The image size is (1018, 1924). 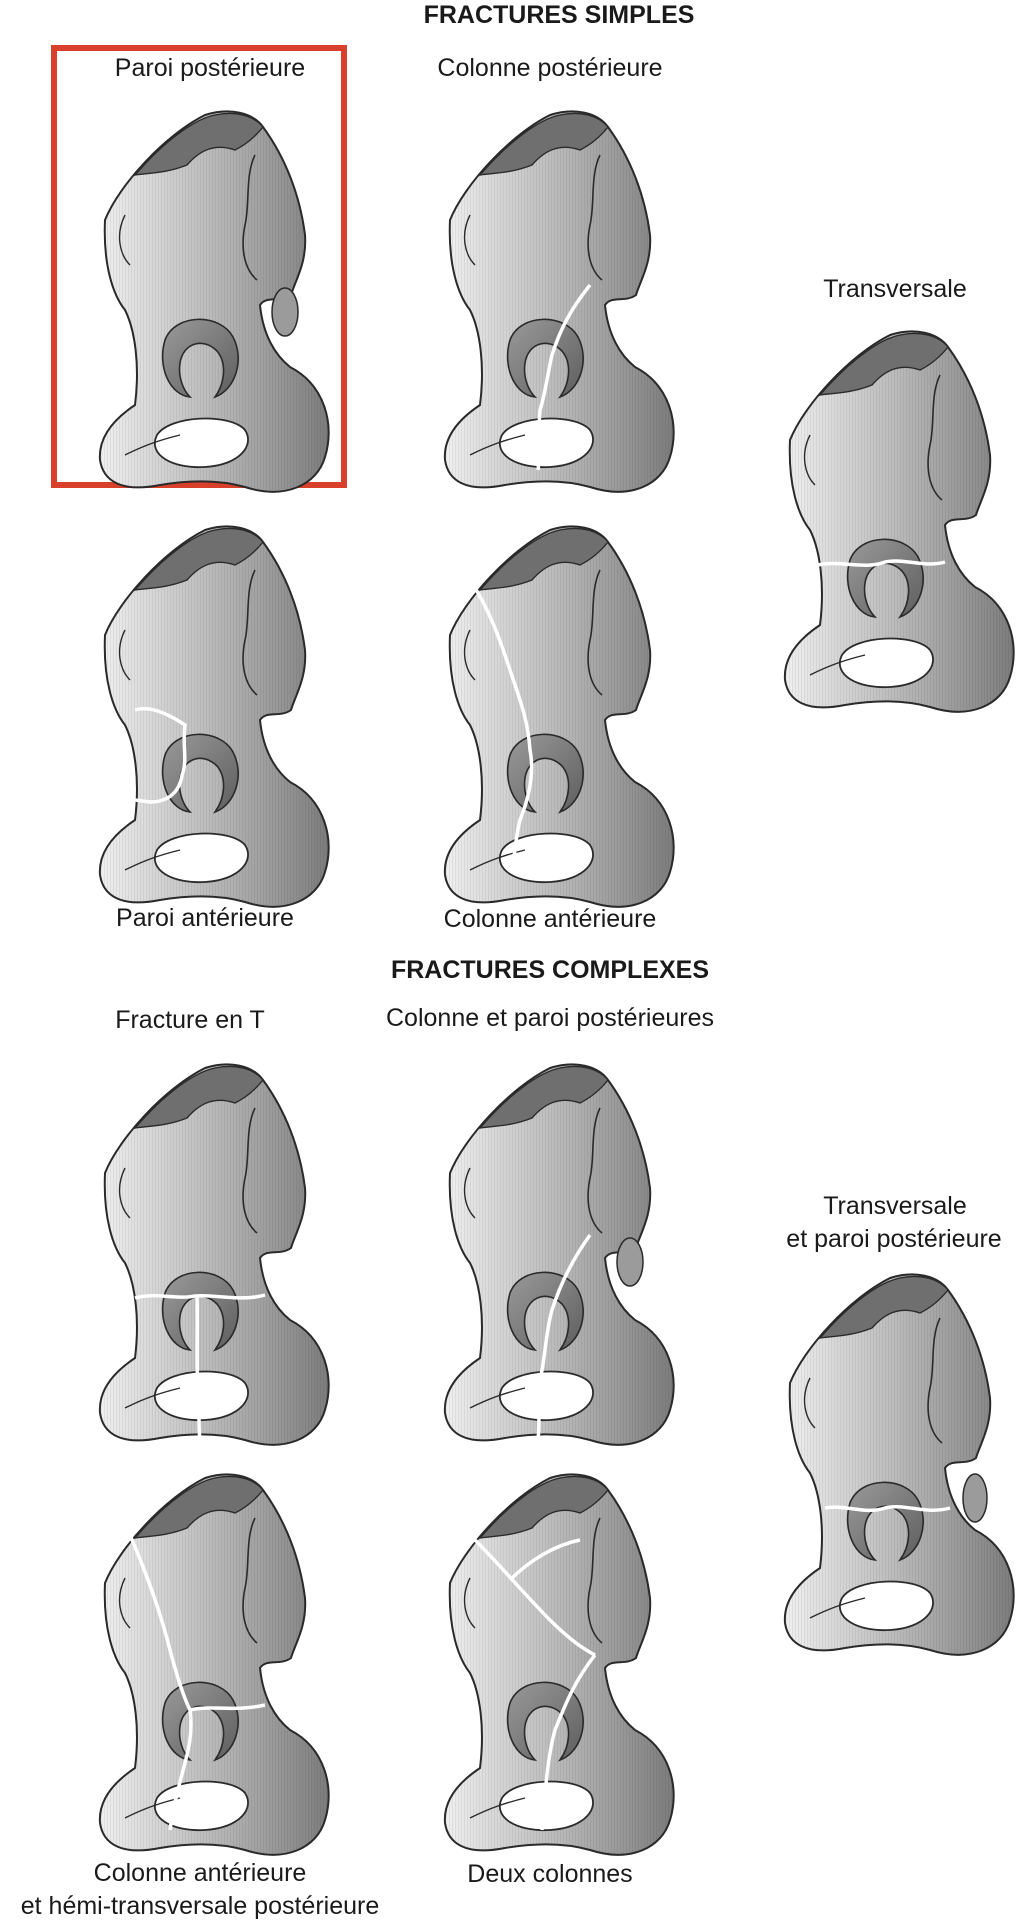 I want to click on label-colonne-anterieure: Colonne antérieure, so click(x=550, y=919).